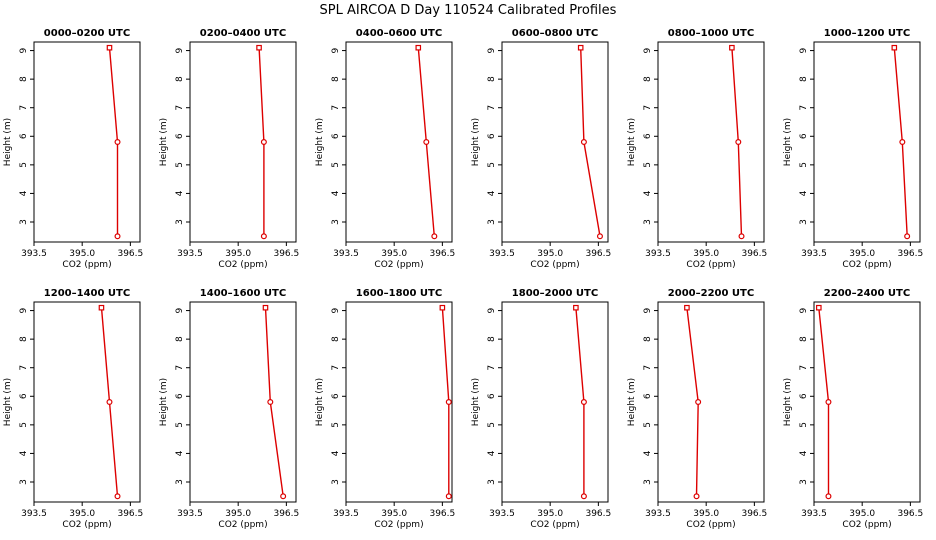  What do you see at coordinates (711, 293) in the screenshot?
I see `panel-title: 2000–2200 UTC` at bounding box center [711, 293].